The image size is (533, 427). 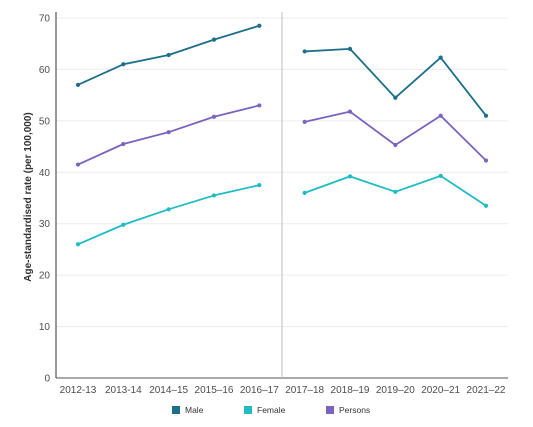 I want to click on y-tick-label: 50, so click(x=45, y=121).